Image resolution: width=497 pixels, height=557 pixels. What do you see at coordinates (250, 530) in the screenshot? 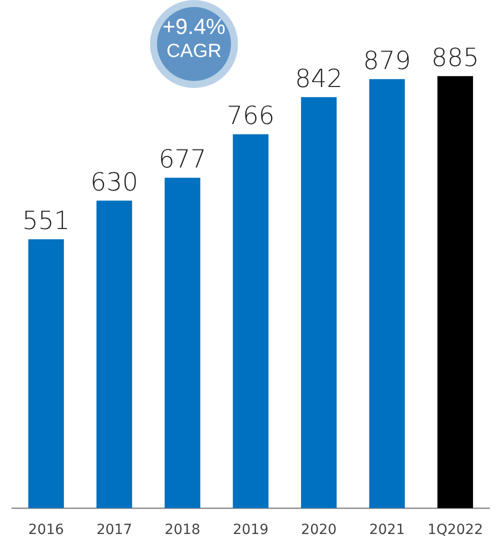
I see `x-tick-label: 2019` at bounding box center [250, 530].